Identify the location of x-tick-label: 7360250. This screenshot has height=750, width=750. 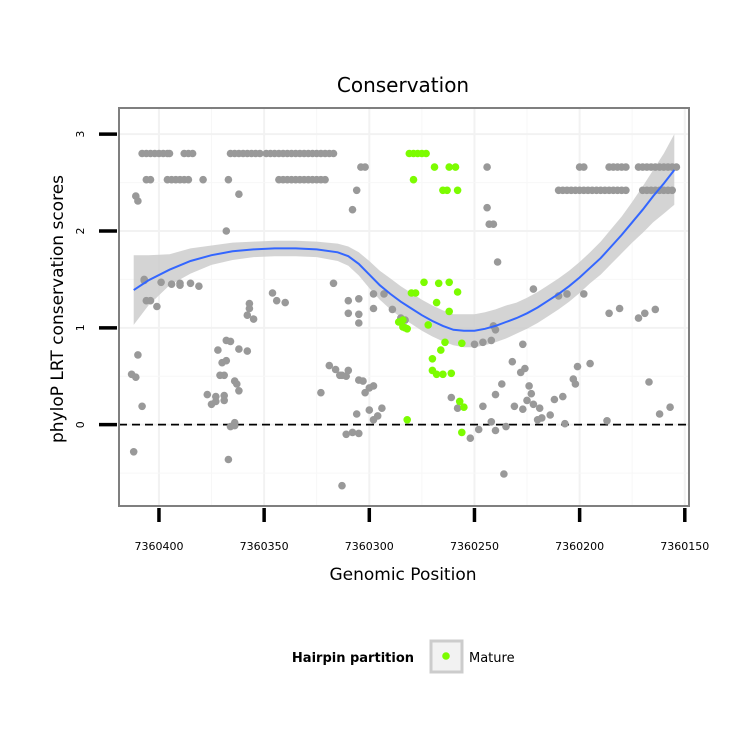
(474, 546).